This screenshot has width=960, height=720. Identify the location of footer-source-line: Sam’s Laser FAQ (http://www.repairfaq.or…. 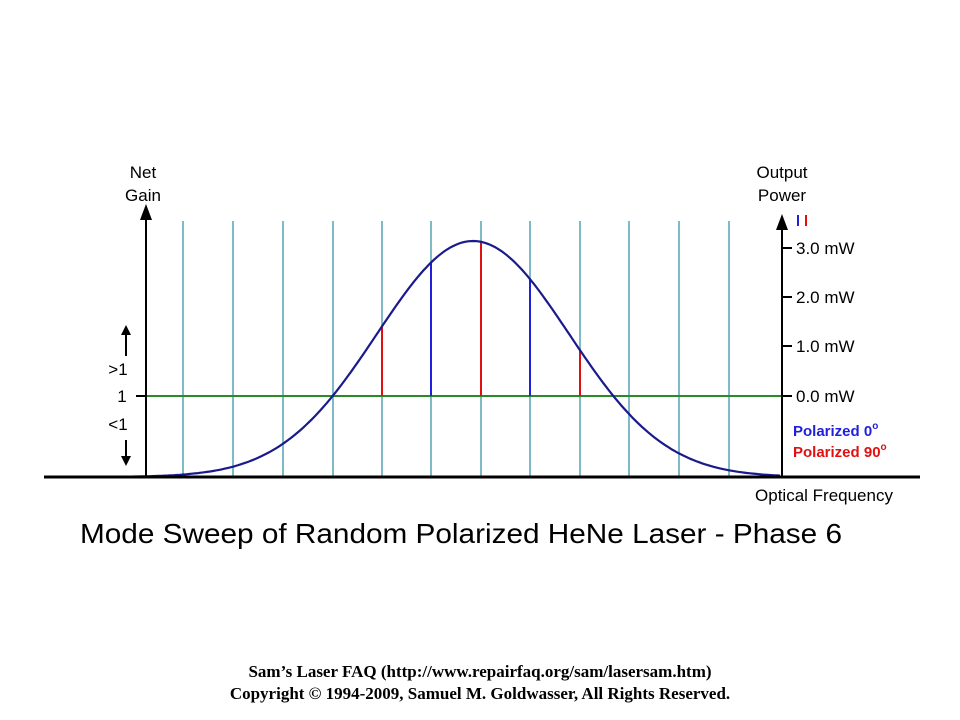
(480, 671).